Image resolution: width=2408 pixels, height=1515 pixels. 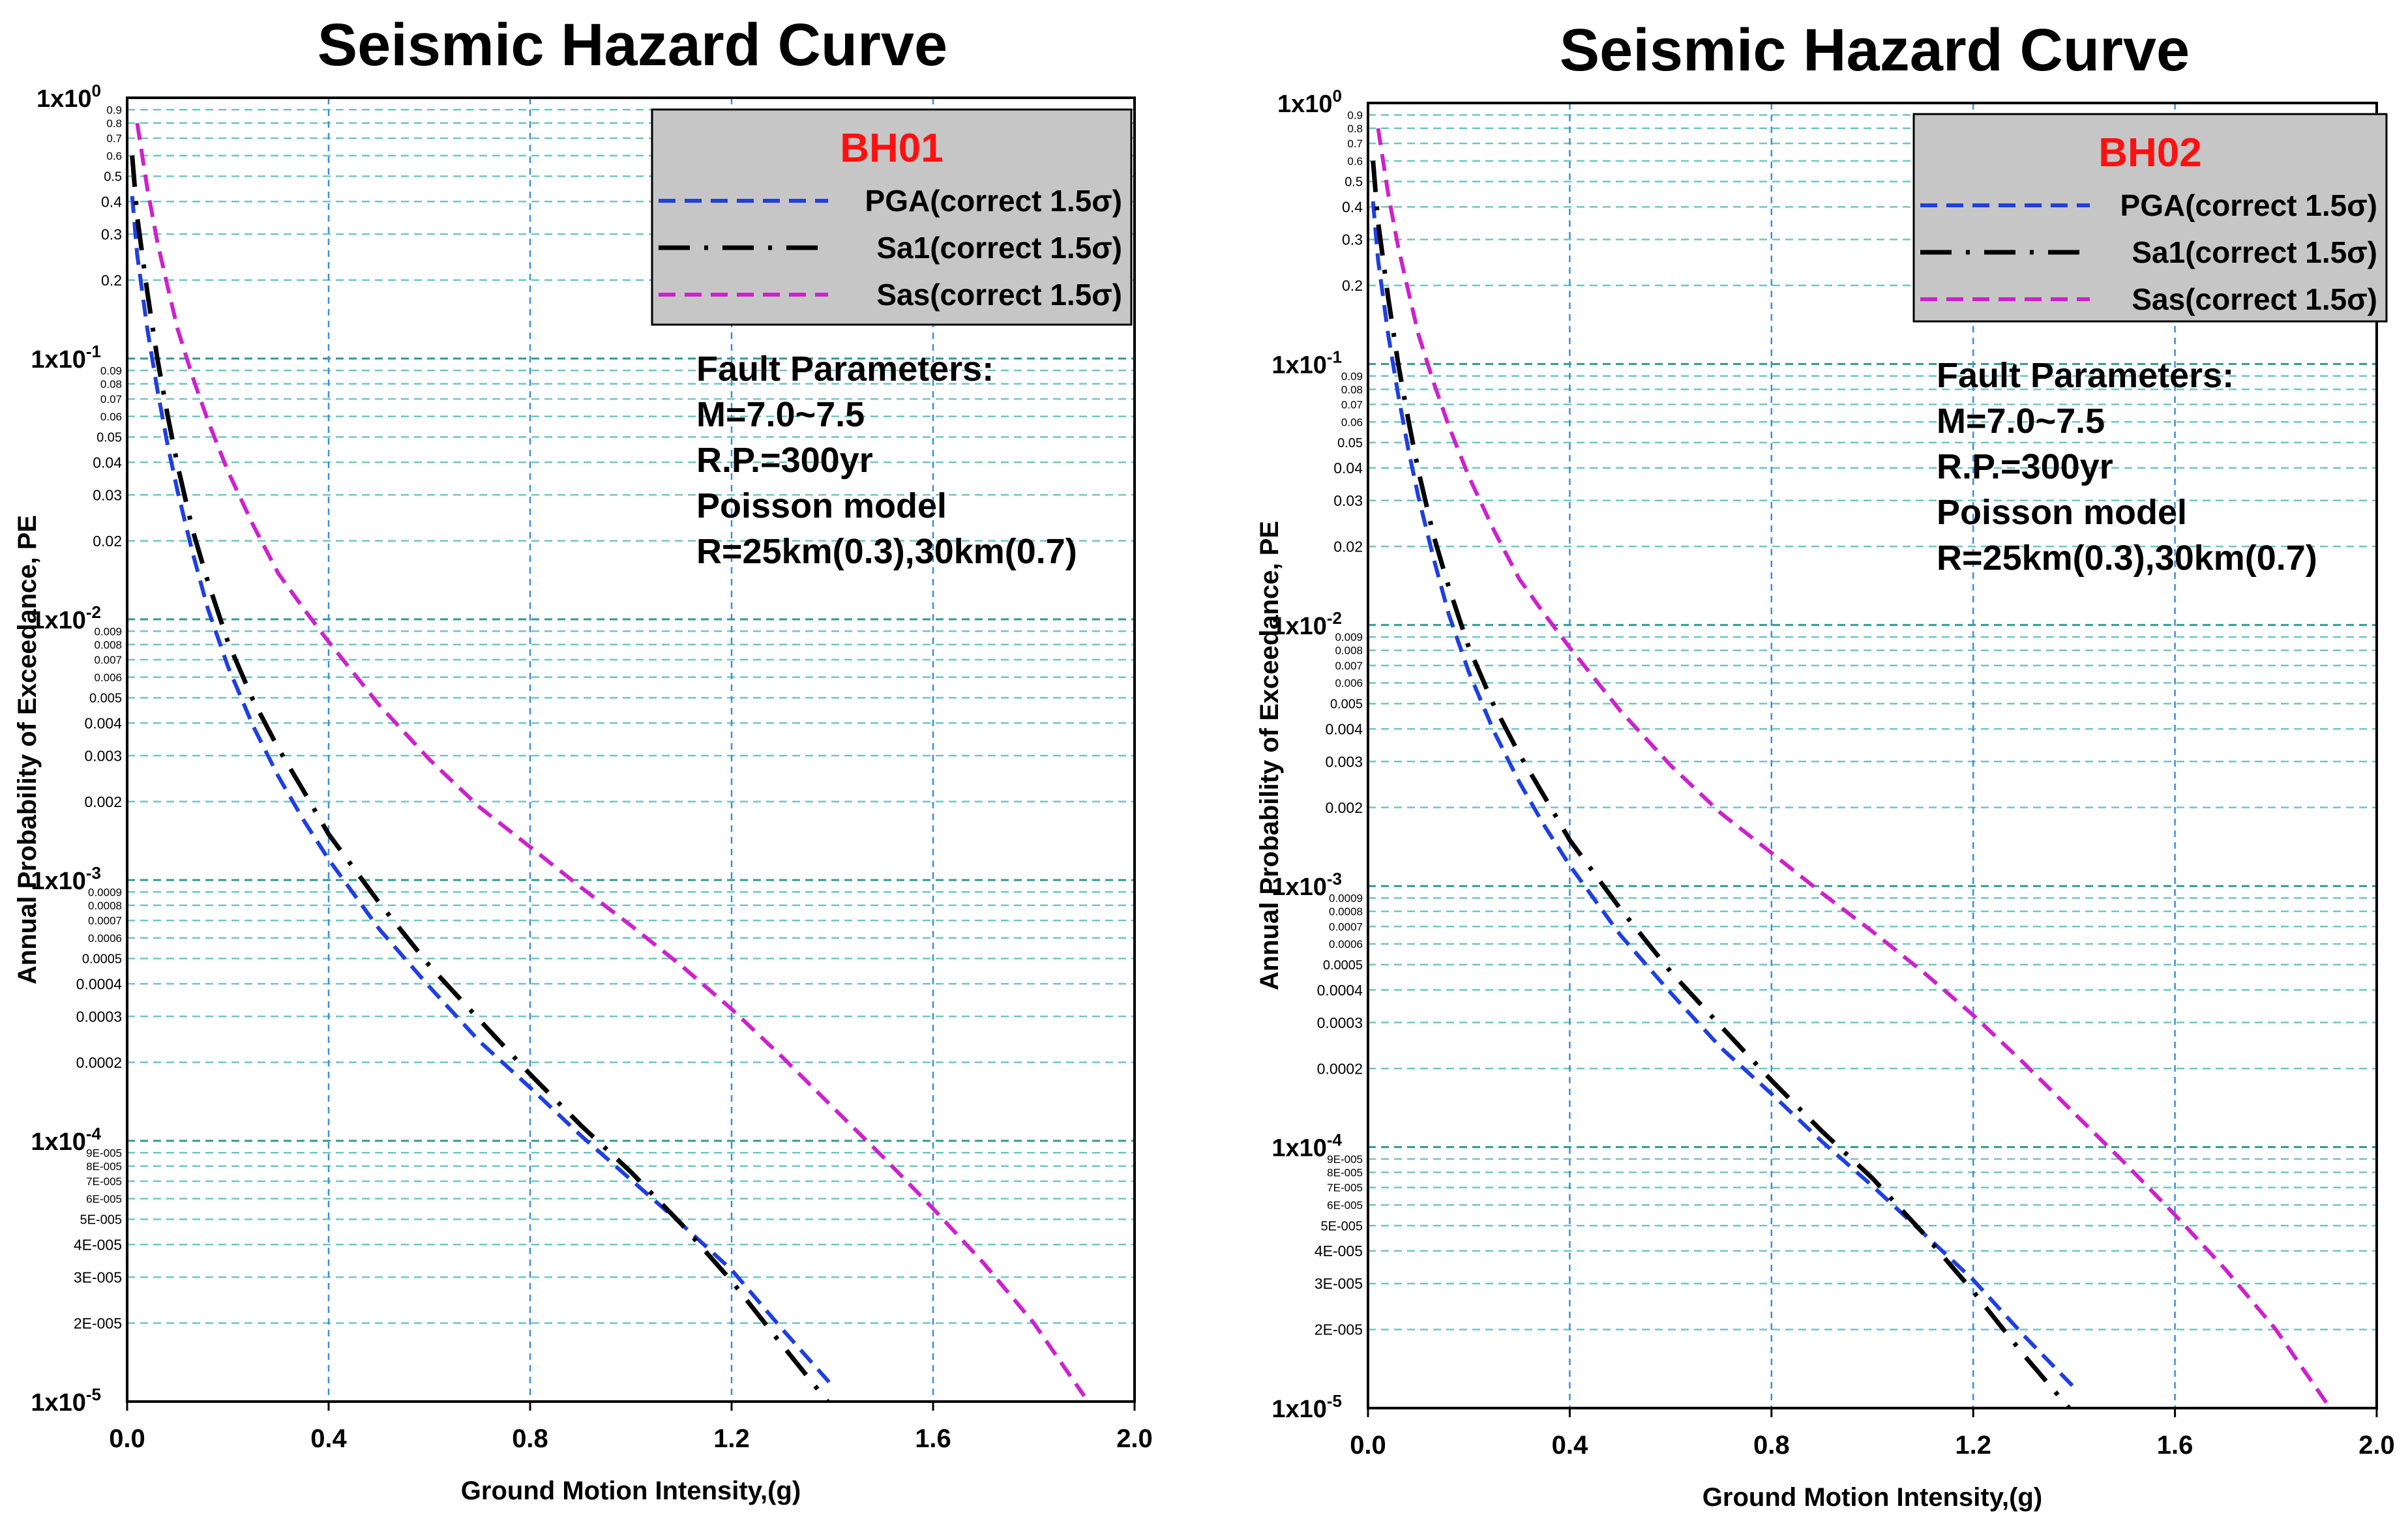 I want to click on y-major-label: 1x100, so click(x=69, y=97).